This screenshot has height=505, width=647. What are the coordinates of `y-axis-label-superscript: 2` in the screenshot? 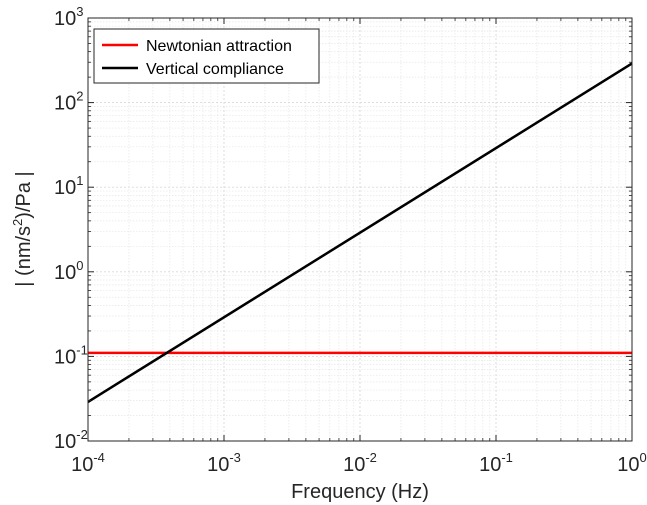 It's located at (17, 222).